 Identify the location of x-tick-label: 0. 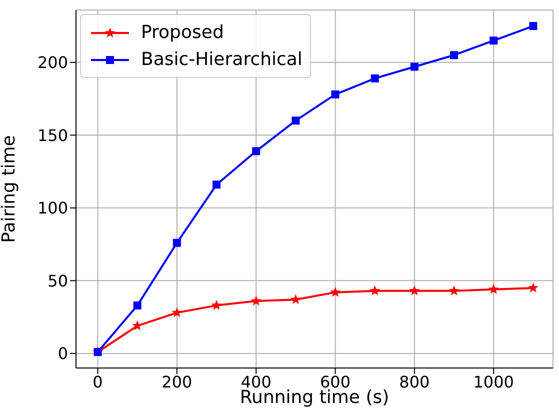
(97, 382).